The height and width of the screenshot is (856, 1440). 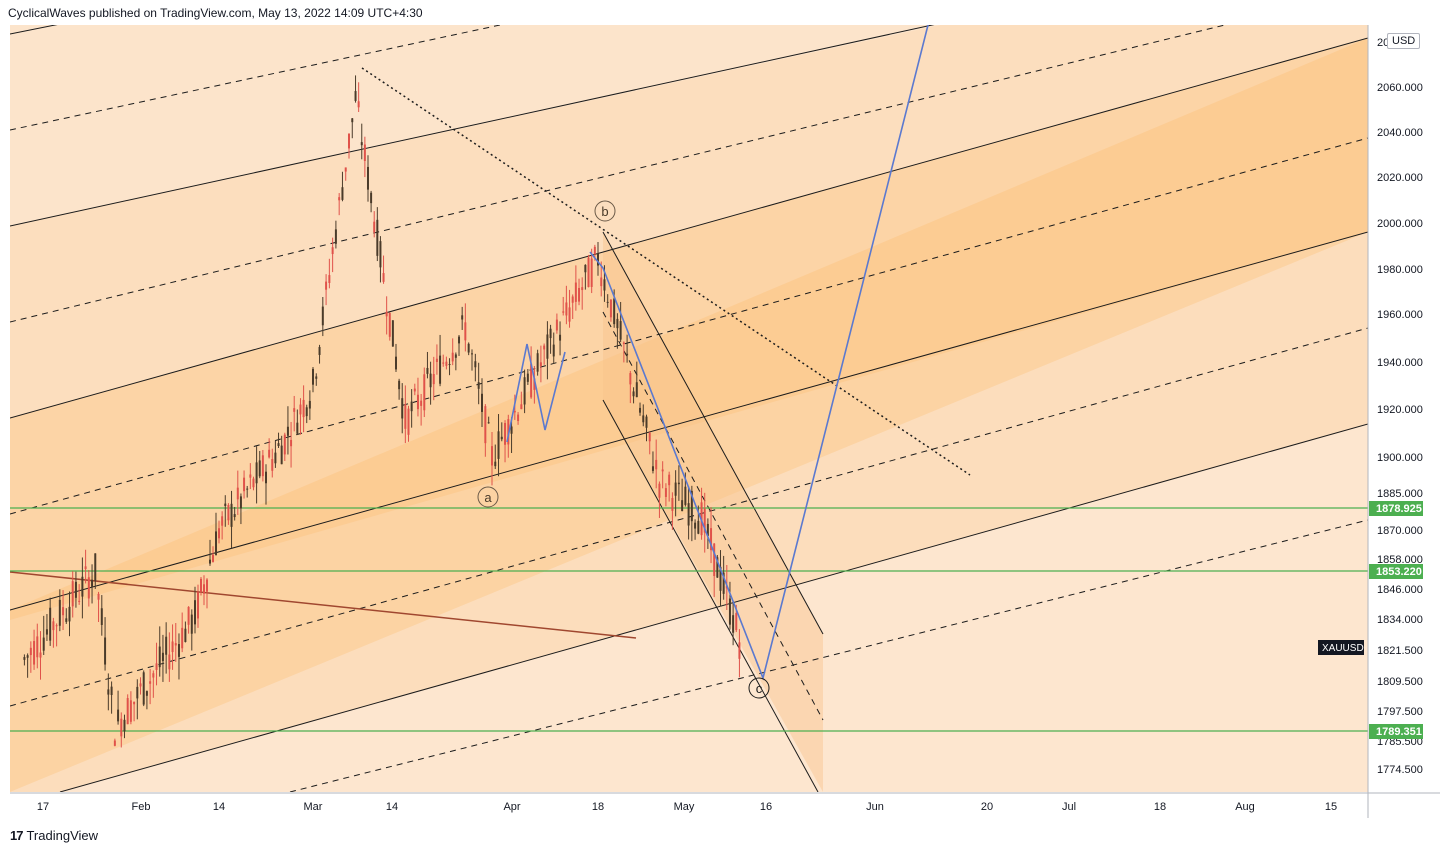 What do you see at coordinates (43, 807) in the screenshot?
I see `x-tick: 17` at bounding box center [43, 807].